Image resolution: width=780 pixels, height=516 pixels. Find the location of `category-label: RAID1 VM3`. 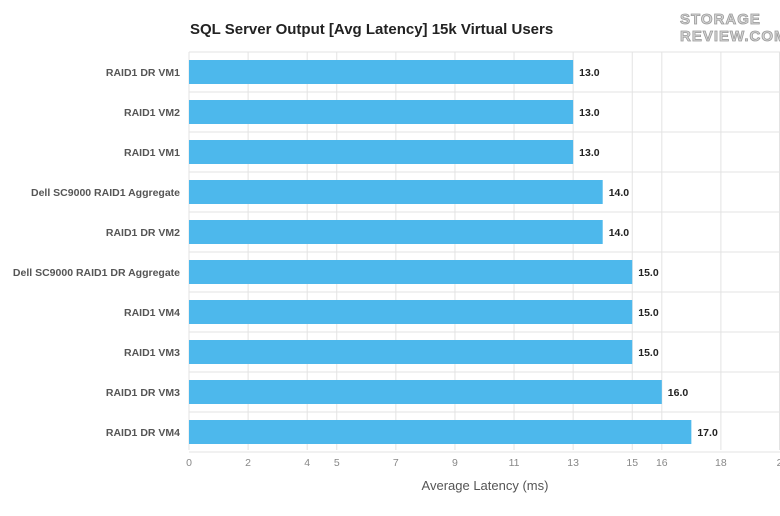

category-label: RAID1 VM3 is located at coordinates (152, 353).